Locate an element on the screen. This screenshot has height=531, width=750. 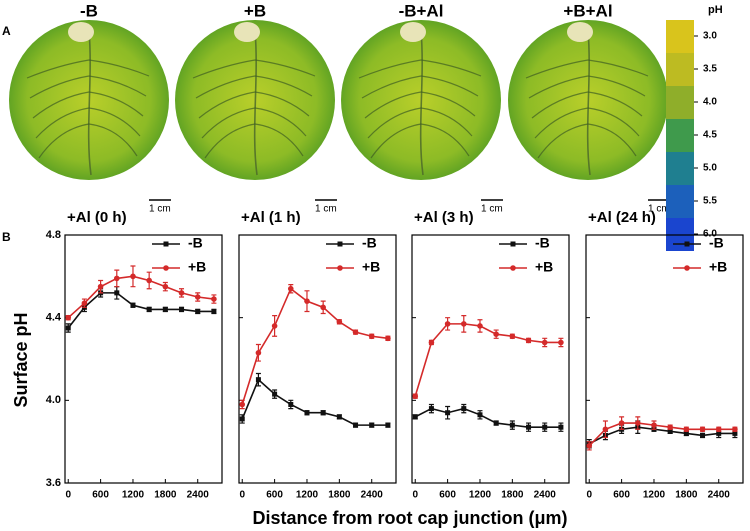
colorbar-tick-label: 6.0 is located at coordinates (710, 234).